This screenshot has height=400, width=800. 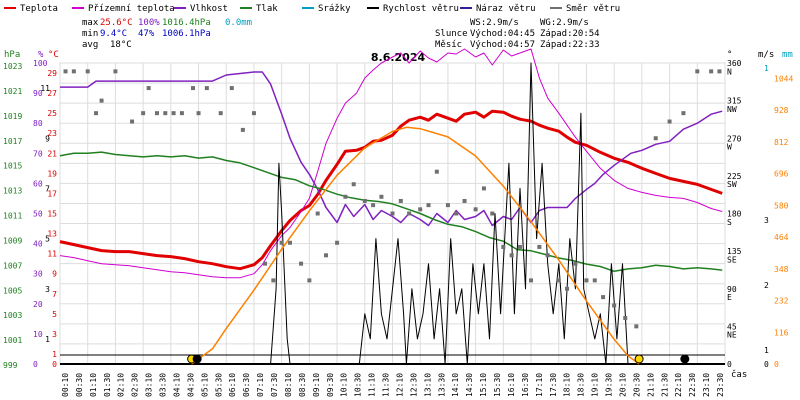 I want to click on tick-solar: 0, so click(x=776, y=364).